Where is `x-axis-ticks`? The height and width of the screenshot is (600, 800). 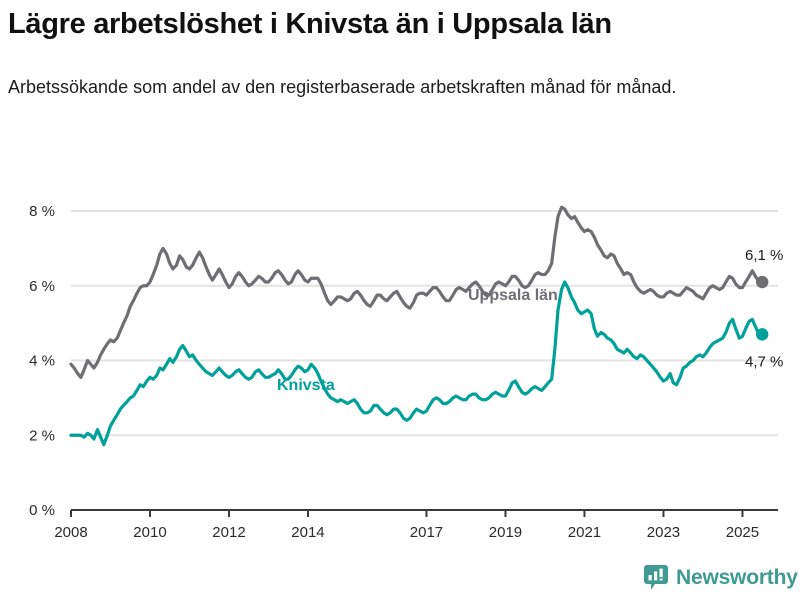
x-axis-ticks is located at coordinates (407, 513).